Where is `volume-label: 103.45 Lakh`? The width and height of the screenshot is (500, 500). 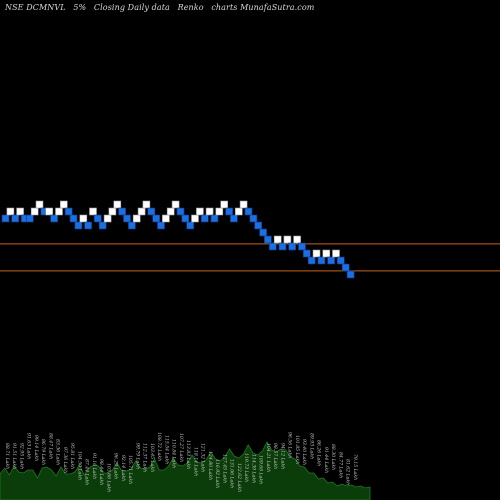 volume-label: 103.45 Lakh is located at coordinates (152, 457).